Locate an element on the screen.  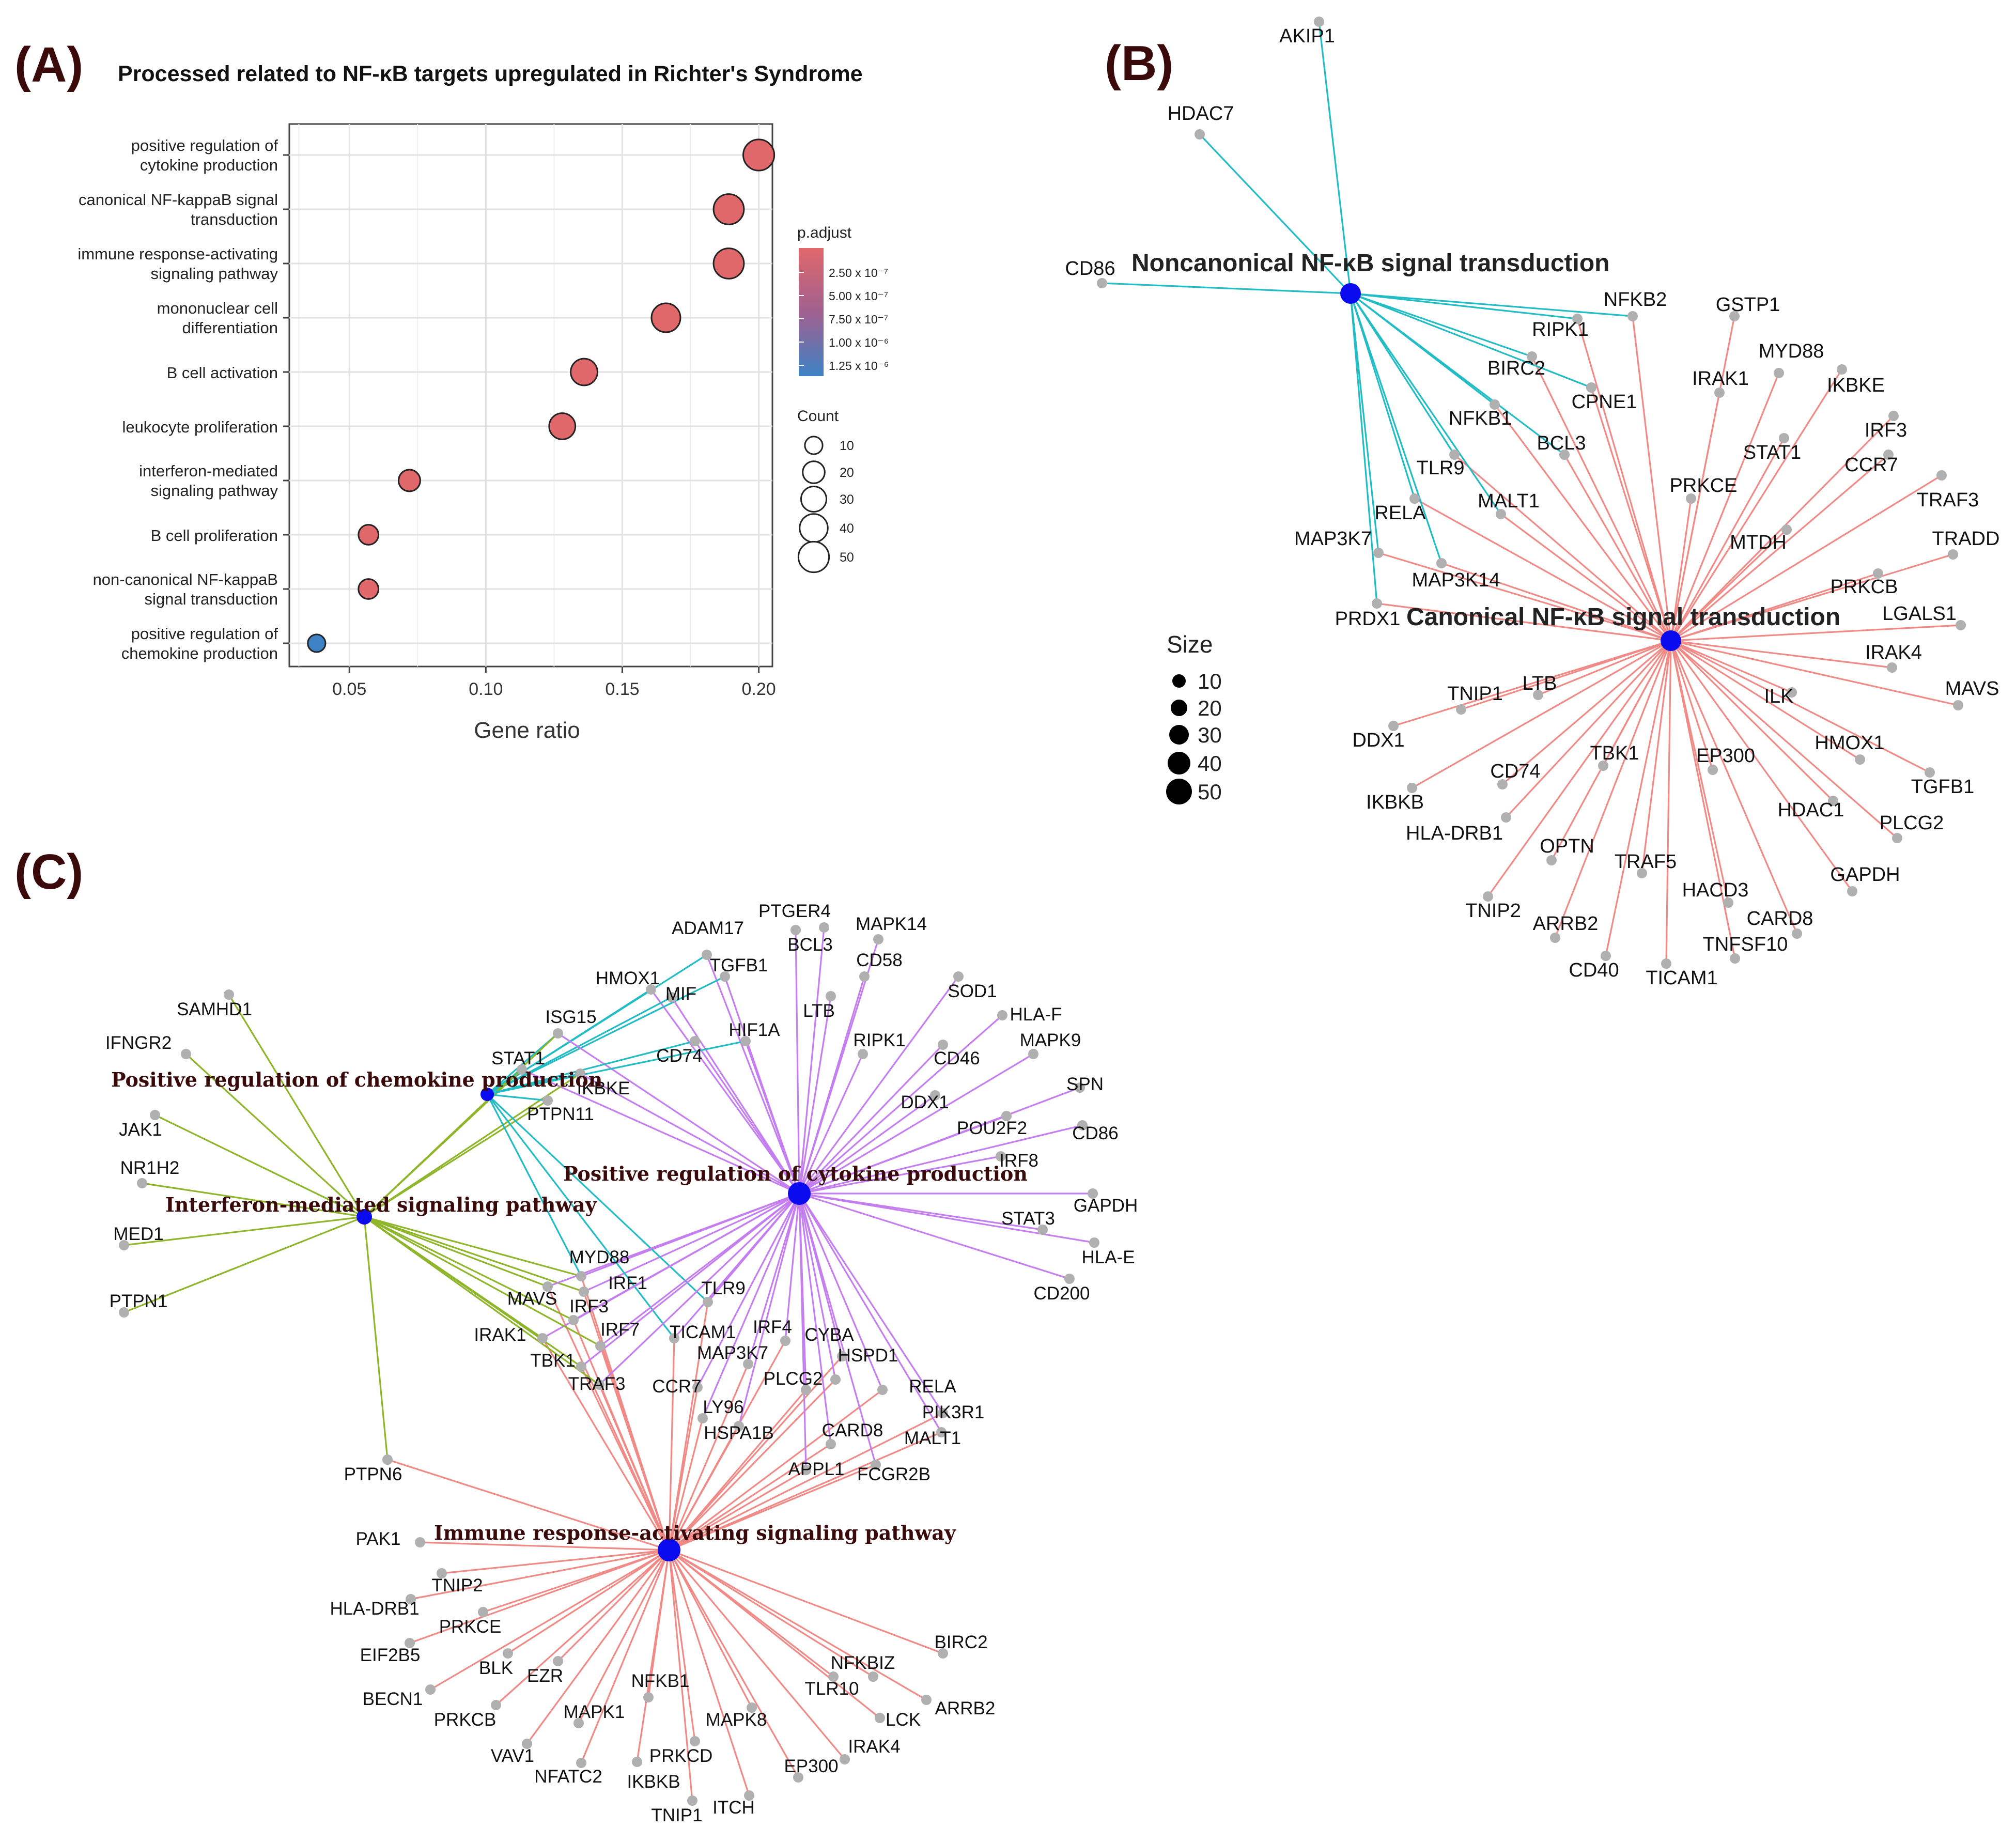
edge-nfkbiz-immune is located at coordinates (771, 1613).